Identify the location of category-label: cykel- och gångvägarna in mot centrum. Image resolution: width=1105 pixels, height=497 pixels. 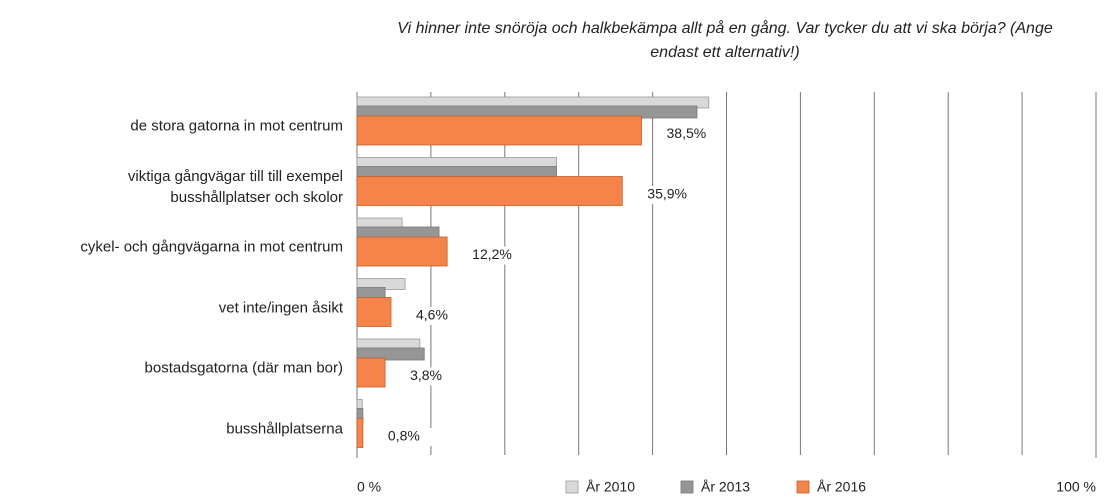
(211, 247).